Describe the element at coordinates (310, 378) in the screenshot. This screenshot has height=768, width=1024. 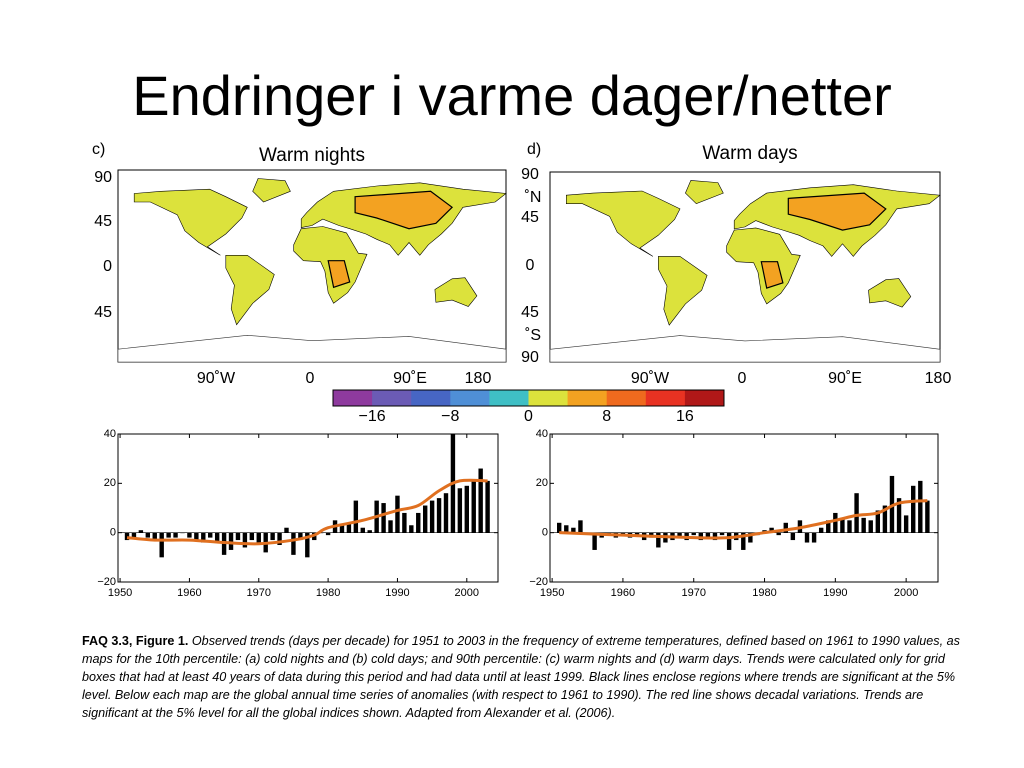
I see `lon-label: 0` at that location.